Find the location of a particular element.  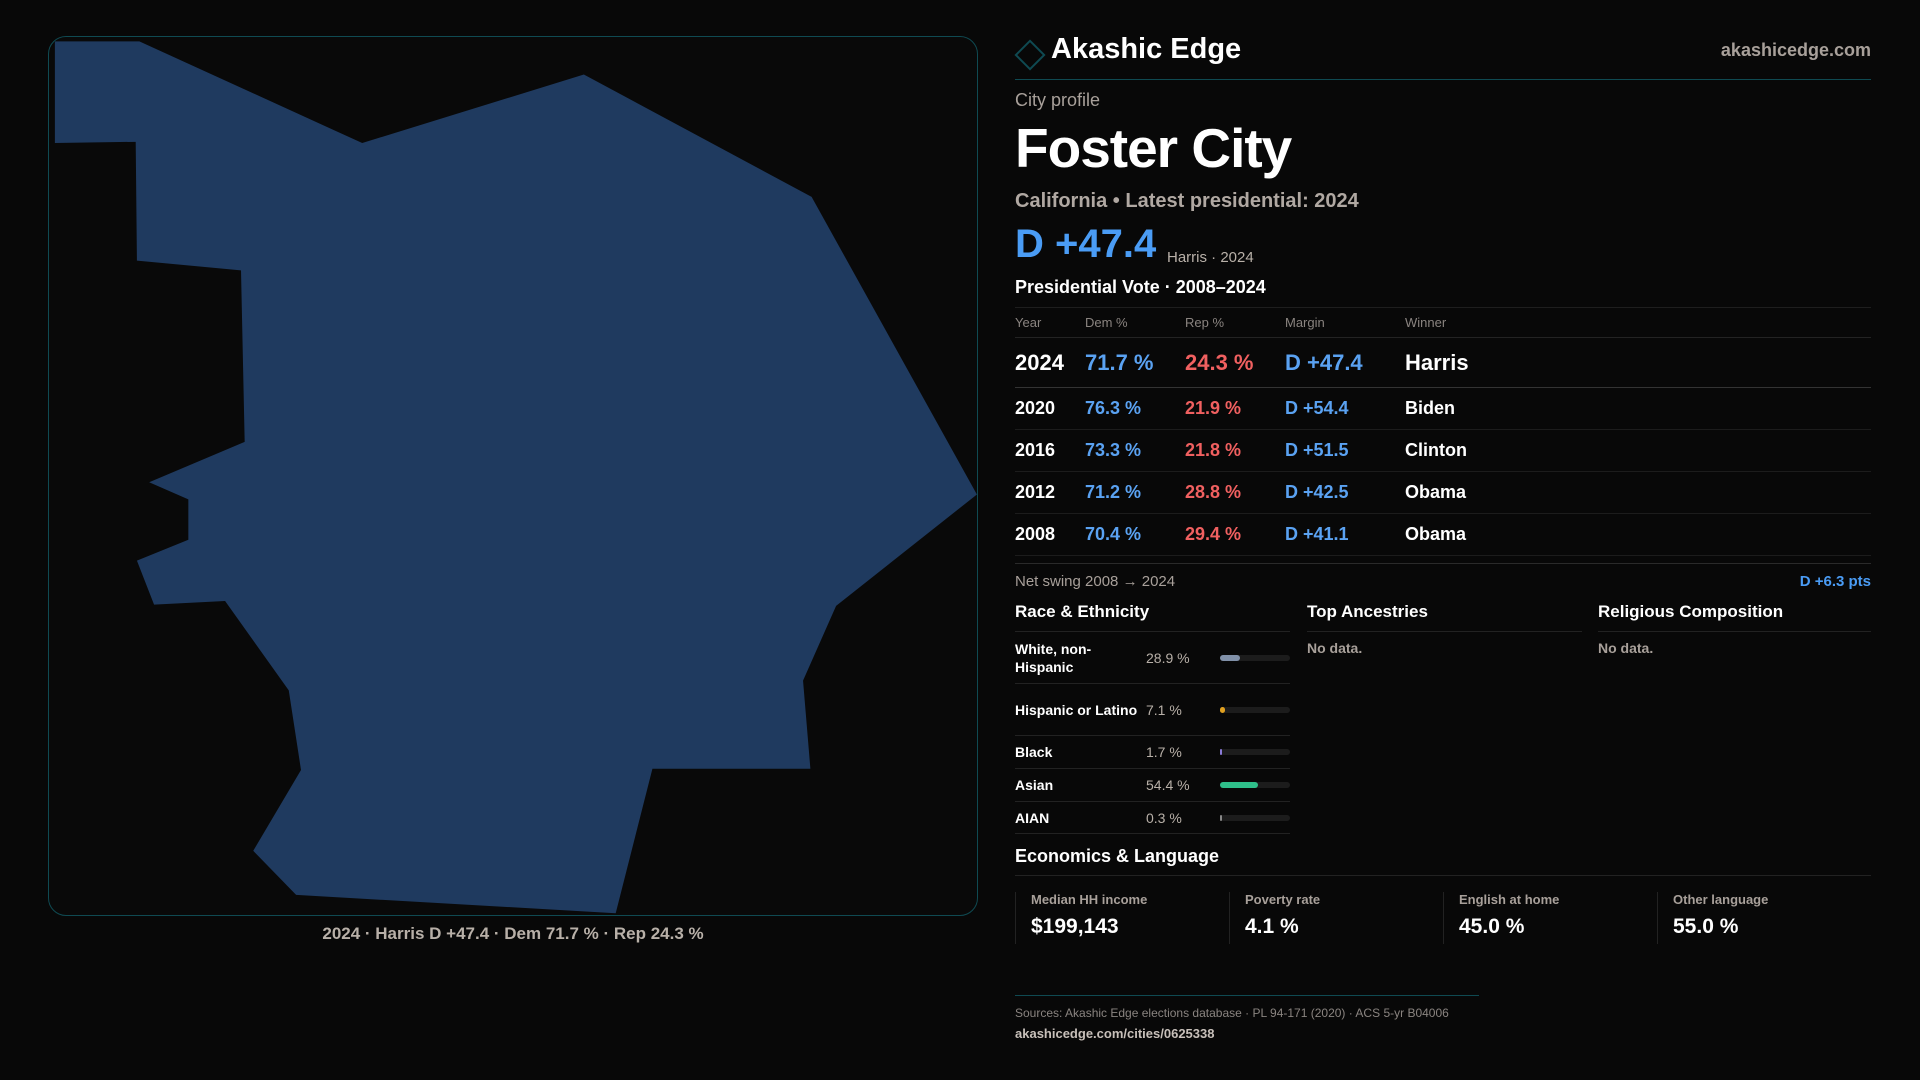

cell-margin: D +42.5 is located at coordinates (1345, 492).